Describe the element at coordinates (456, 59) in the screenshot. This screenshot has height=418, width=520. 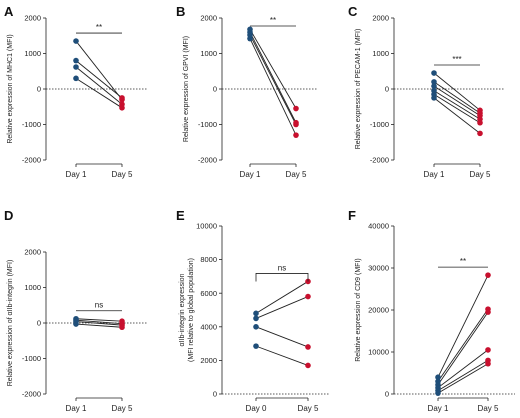
I see `significance-label: ***` at that location.